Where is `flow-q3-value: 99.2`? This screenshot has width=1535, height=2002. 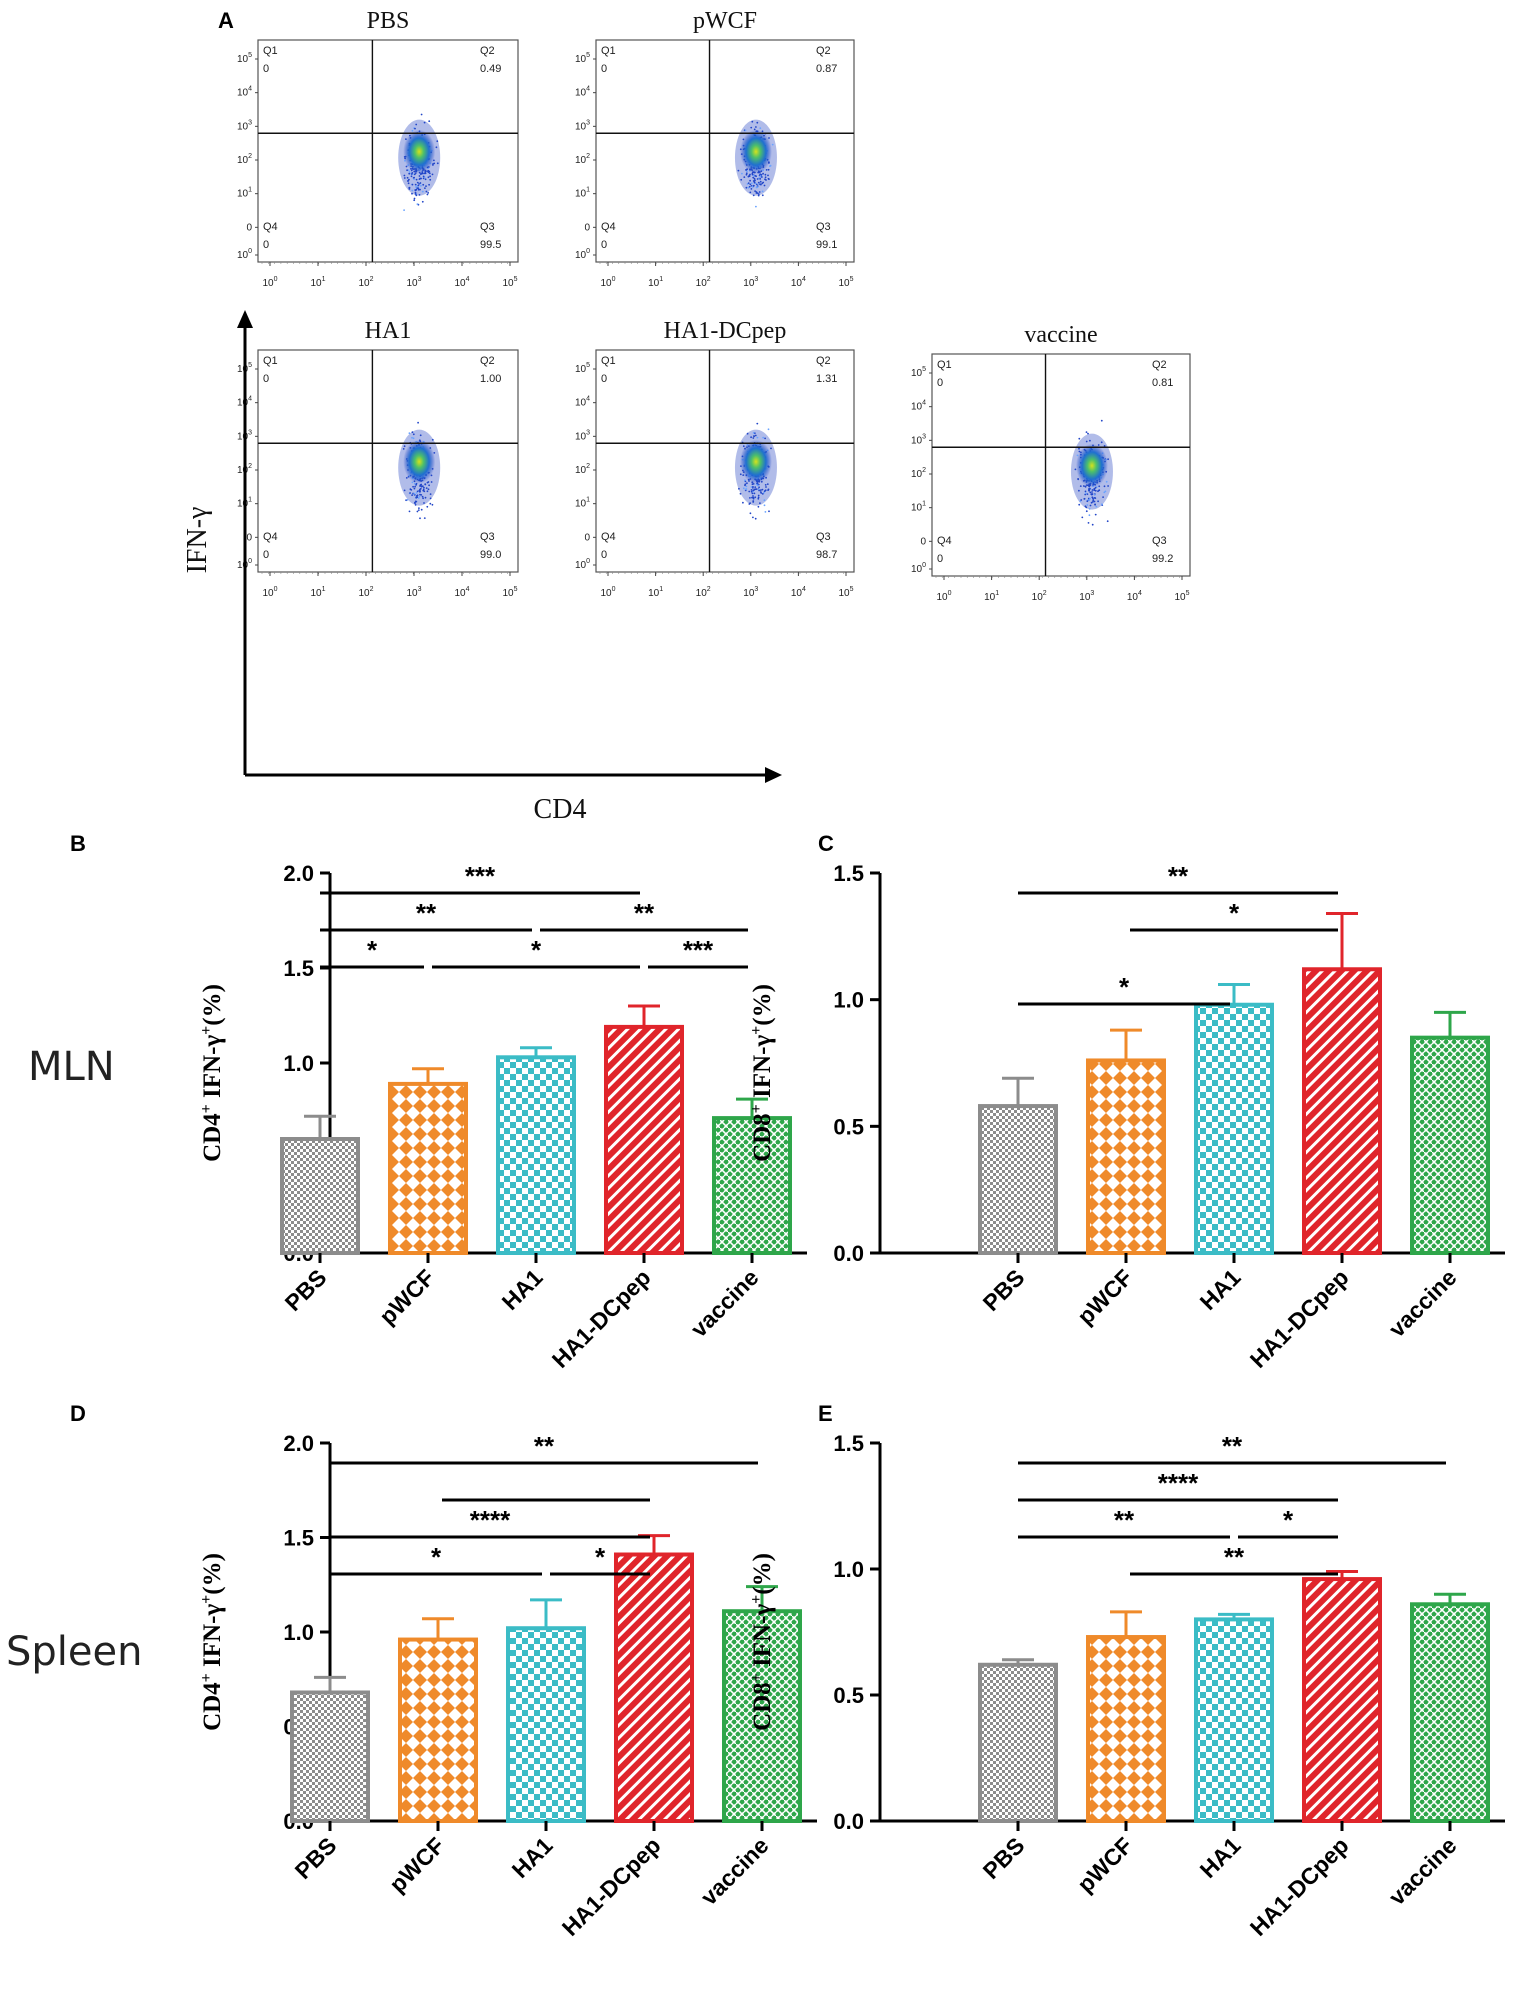
flow-q3-value: 99.2 is located at coordinates (1162, 559).